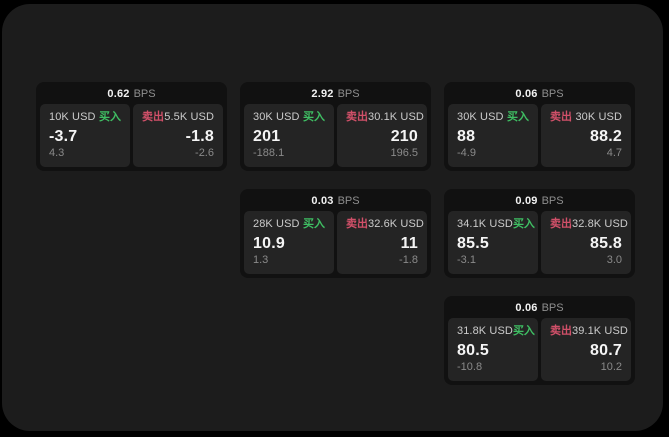 The height and width of the screenshot is (437, 669). I want to click on sell-panel: 卖出 30K USD 88.2 4.7, so click(586, 135).